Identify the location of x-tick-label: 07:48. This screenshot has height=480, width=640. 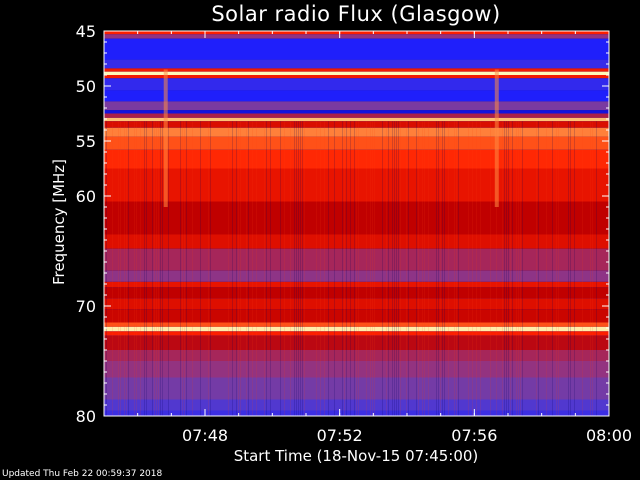
(205, 435).